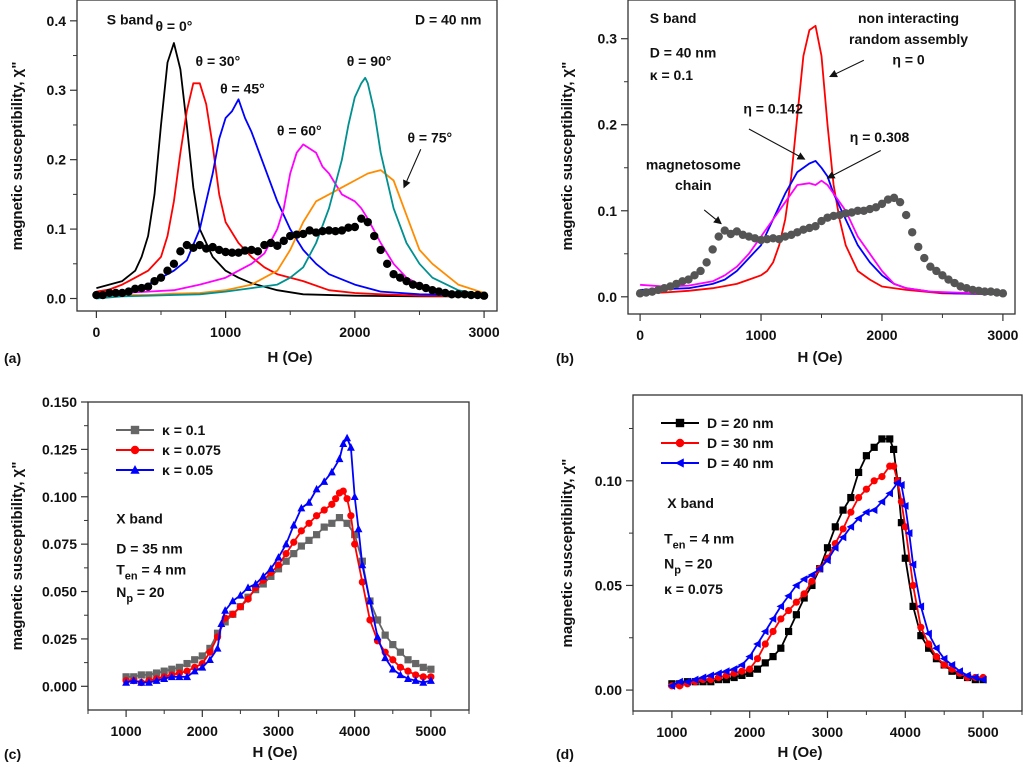  What do you see at coordinates (57, 160) in the screenshot?
I see `y-tick-label: 0.2` at bounding box center [57, 160].